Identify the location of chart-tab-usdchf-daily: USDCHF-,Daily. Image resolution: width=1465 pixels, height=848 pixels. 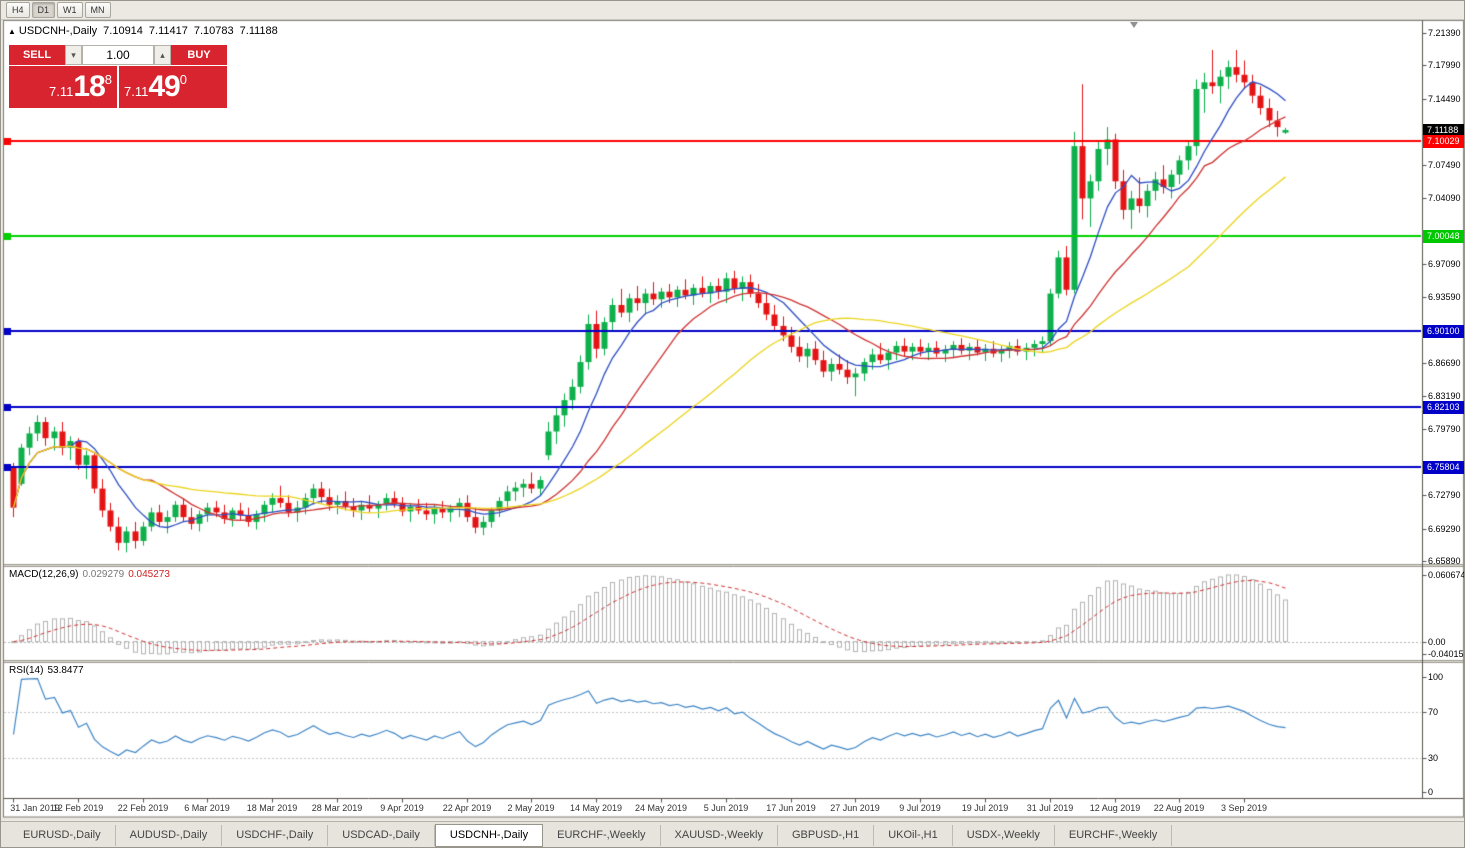
(275, 835).